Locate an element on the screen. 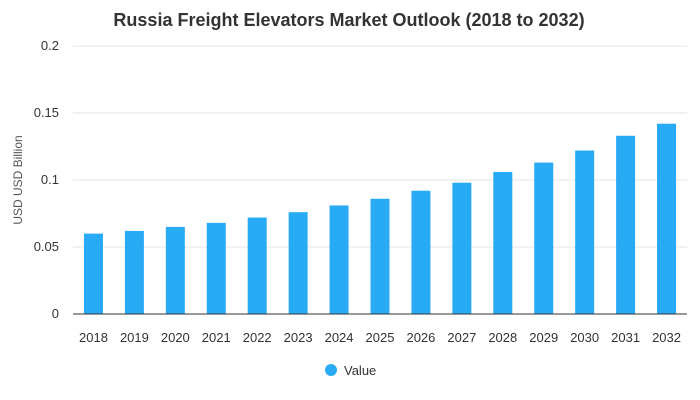 The width and height of the screenshot is (700, 400). x-tick-label: 2020 is located at coordinates (175, 337).